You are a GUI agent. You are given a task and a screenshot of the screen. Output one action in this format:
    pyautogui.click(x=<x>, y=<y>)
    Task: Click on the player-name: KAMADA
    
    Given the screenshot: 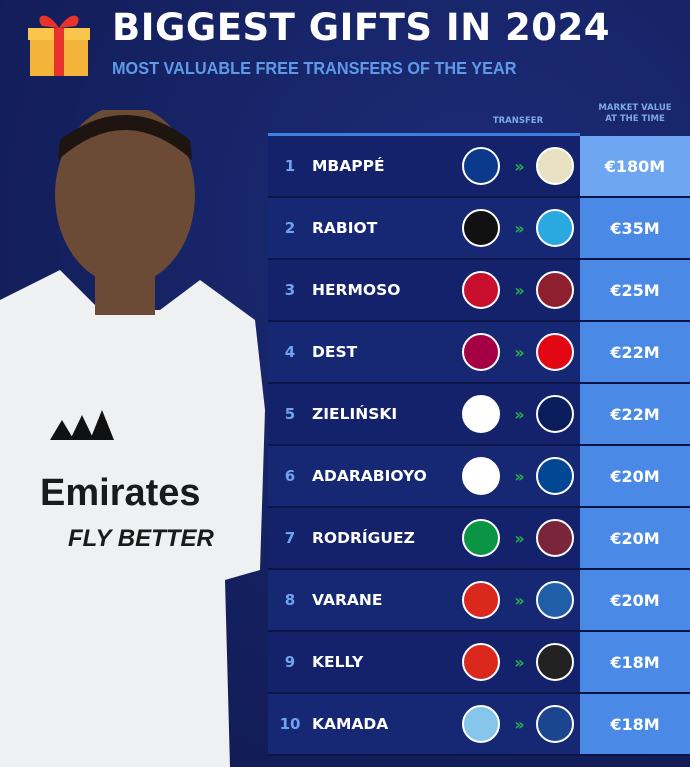 What is the action you would take?
    pyautogui.click(x=350, y=724)
    